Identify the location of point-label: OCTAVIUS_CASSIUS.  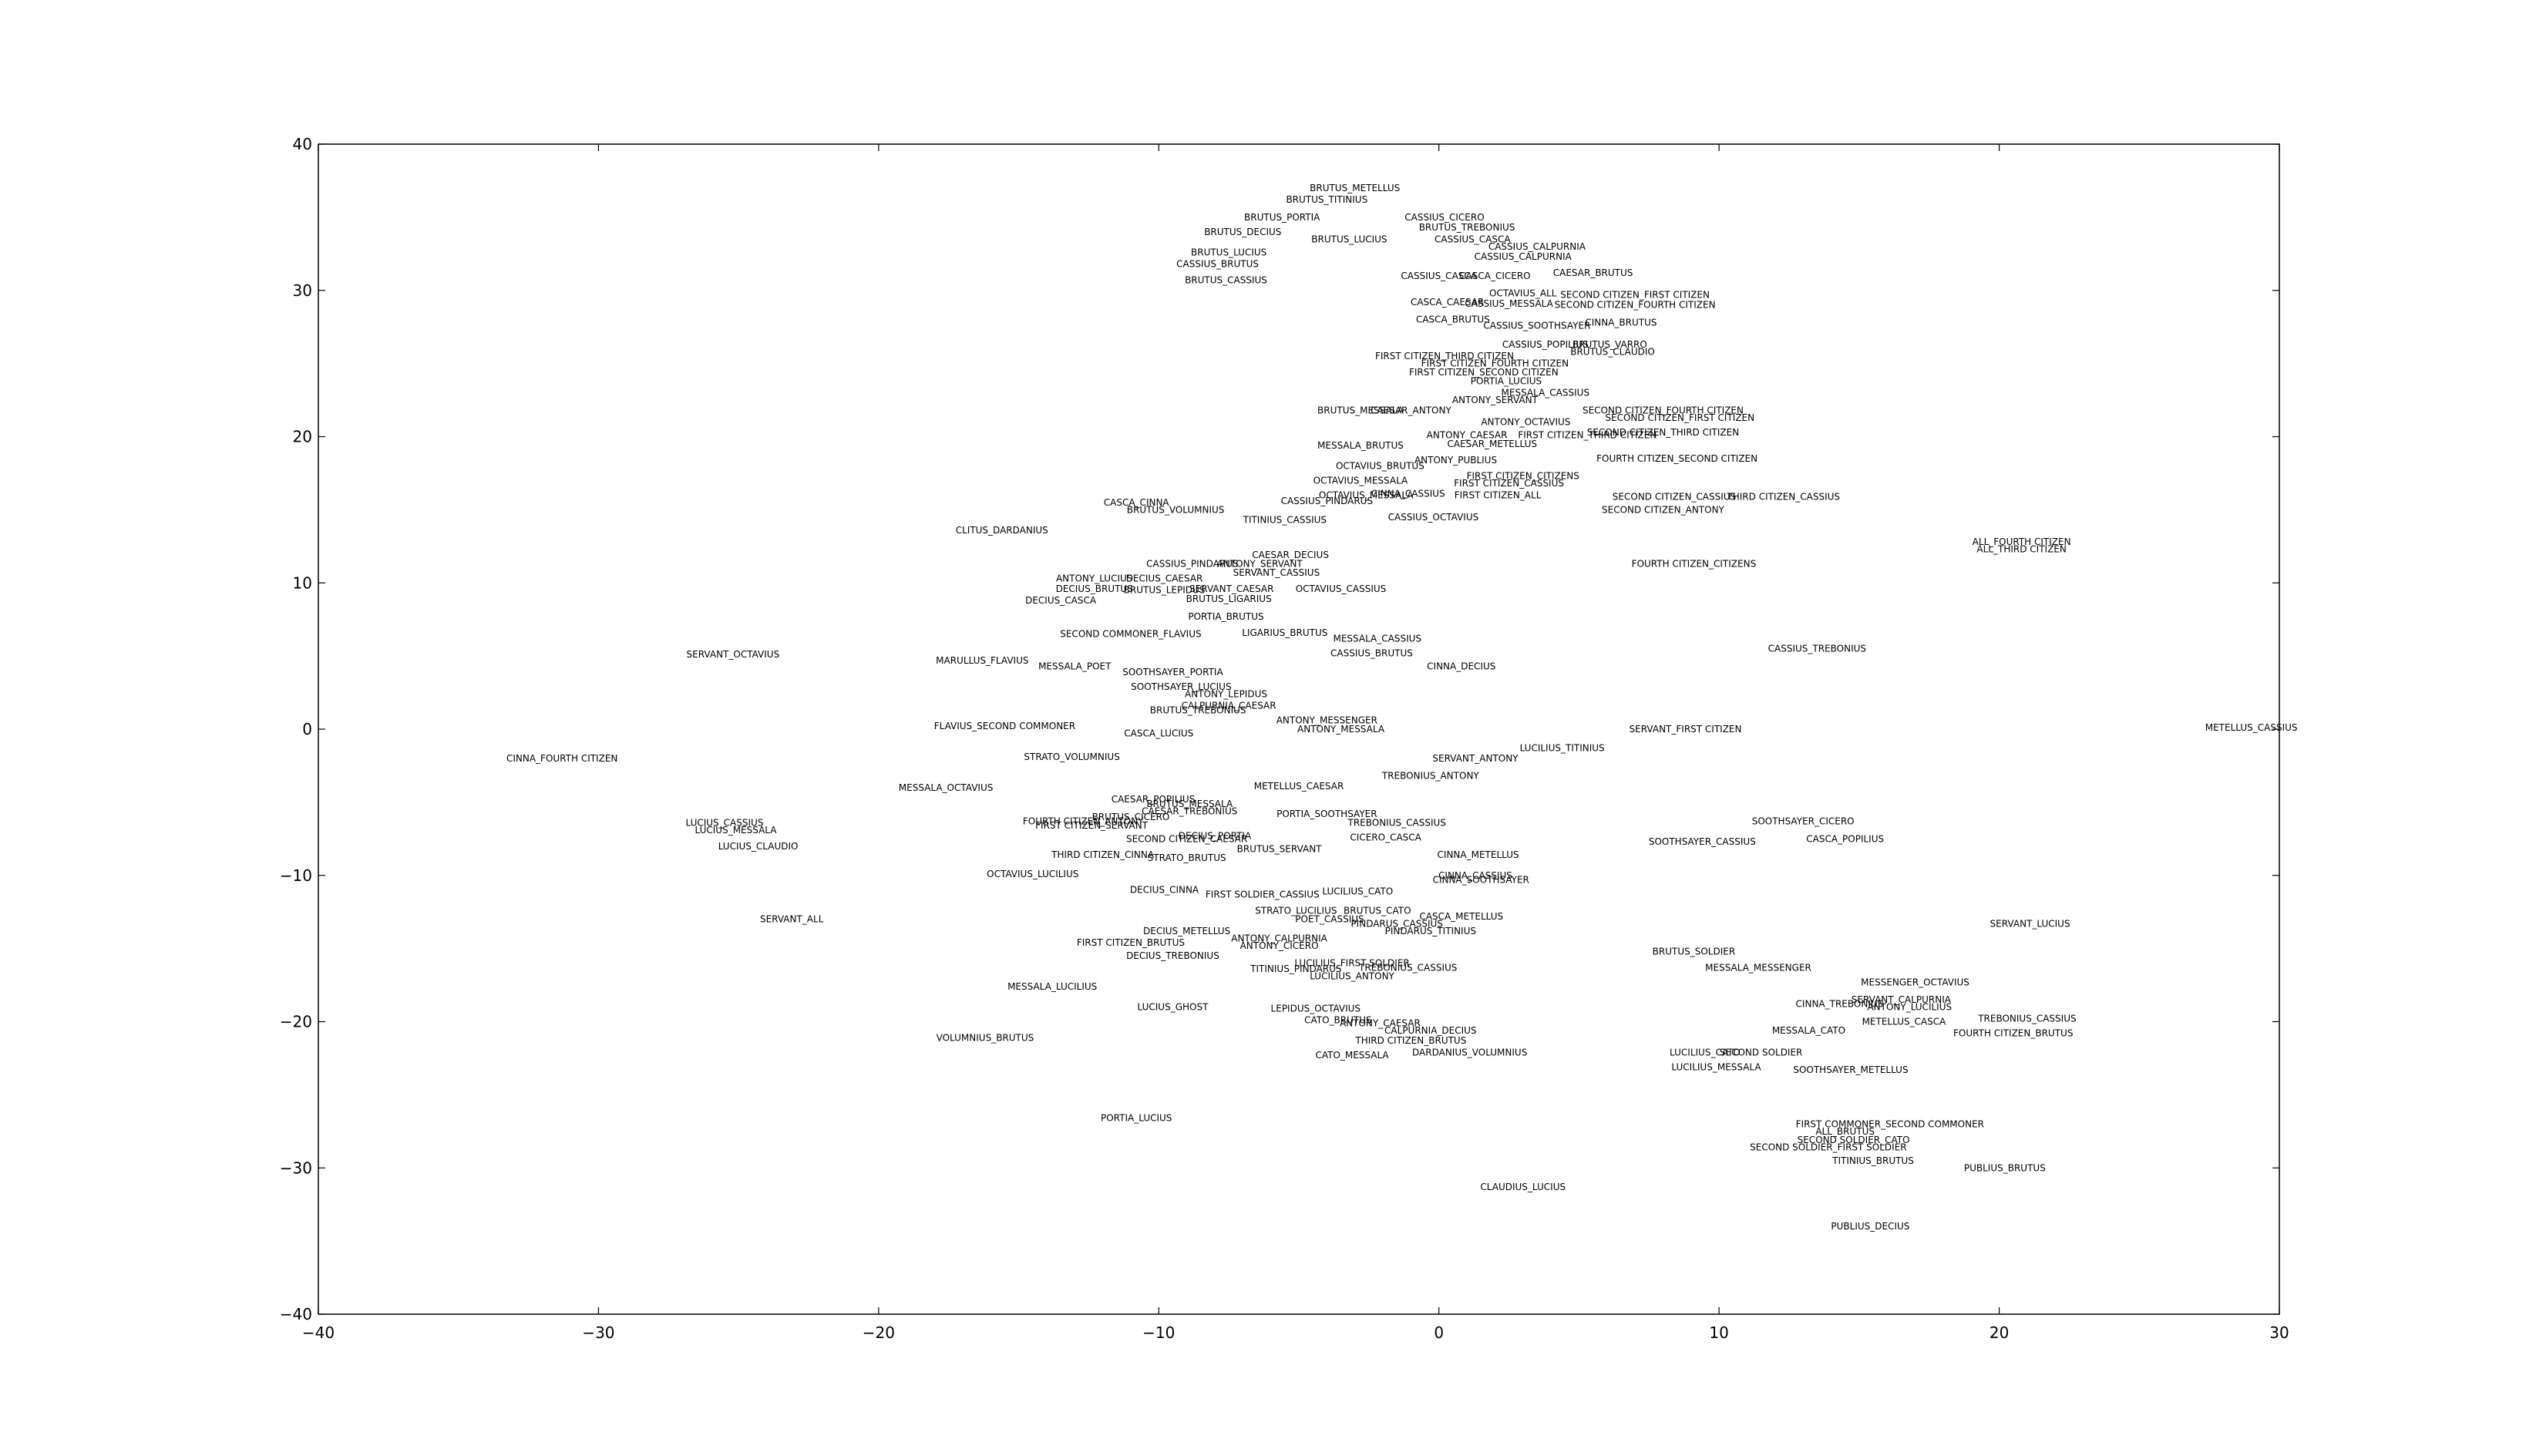
(1341, 588).